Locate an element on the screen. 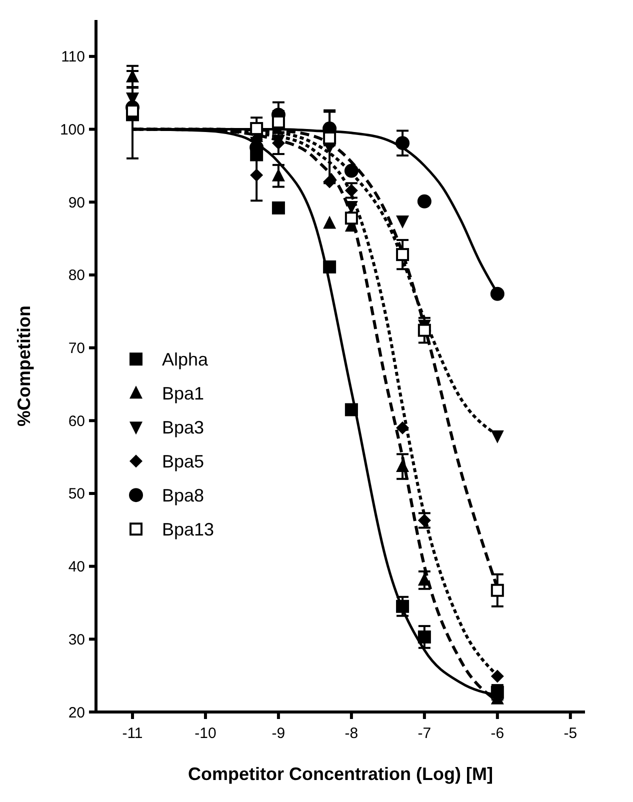  legend-label: Alpha is located at coordinates (186, 359).